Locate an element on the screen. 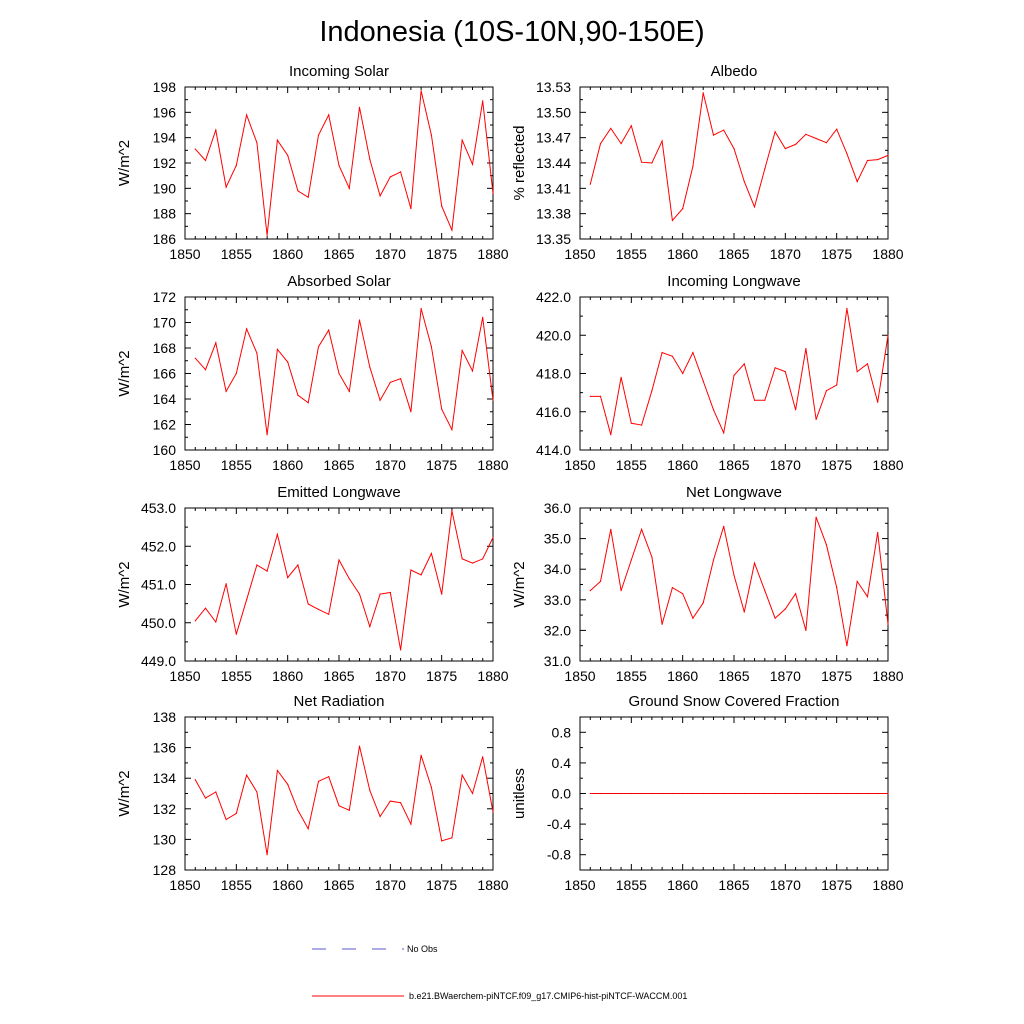 The width and height of the screenshot is (1024, 1024). y-tick-label: 31.0 is located at coordinates (557, 661).